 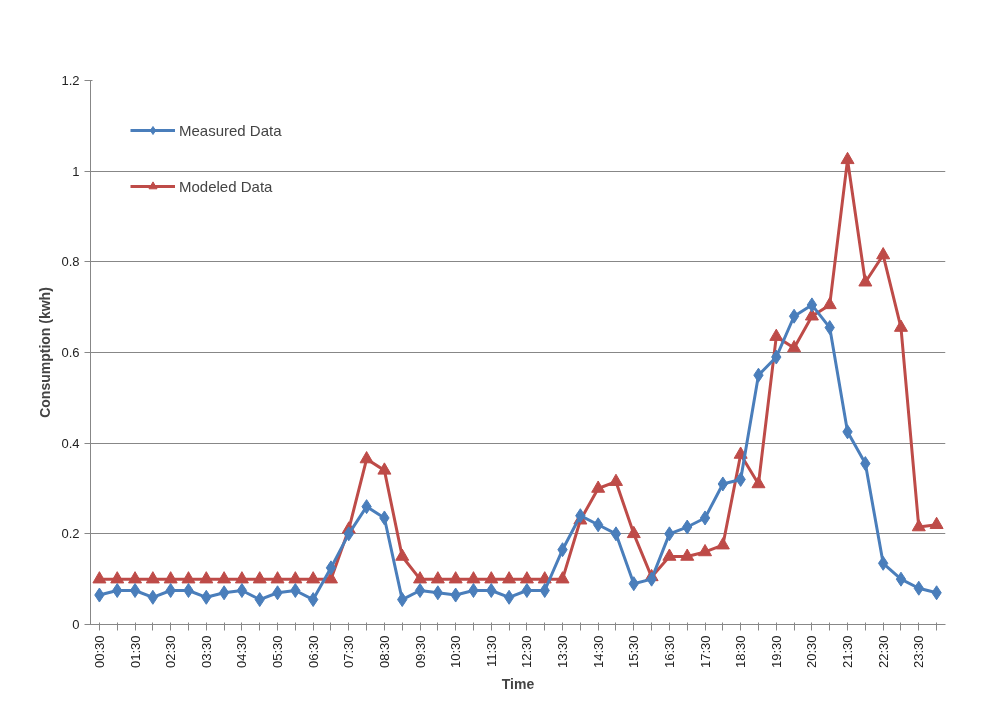 What do you see at coordinates (76, 171) in the screenshot?
I see `y-tick-label: 1` at bounding box center [76, 171].